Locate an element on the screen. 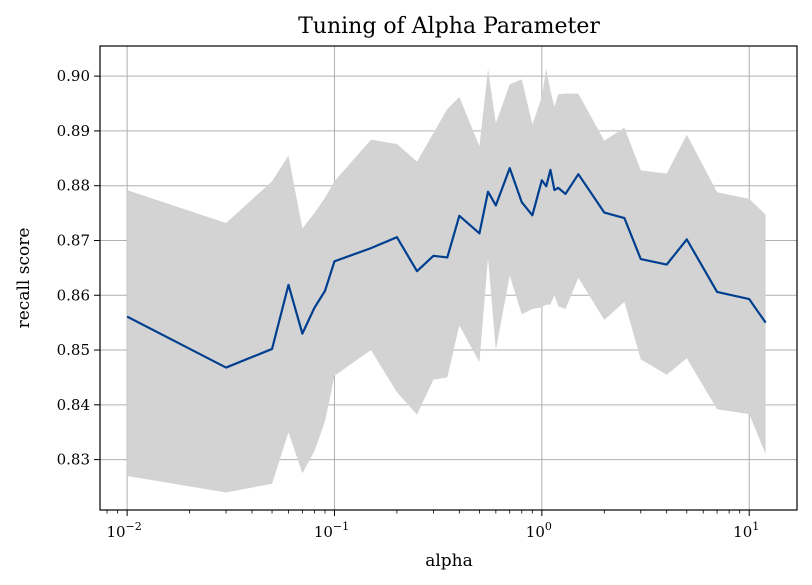 This screenshot has width=812, height=585. y-tick-label: 0.84 is located at coordinates (73, 405).